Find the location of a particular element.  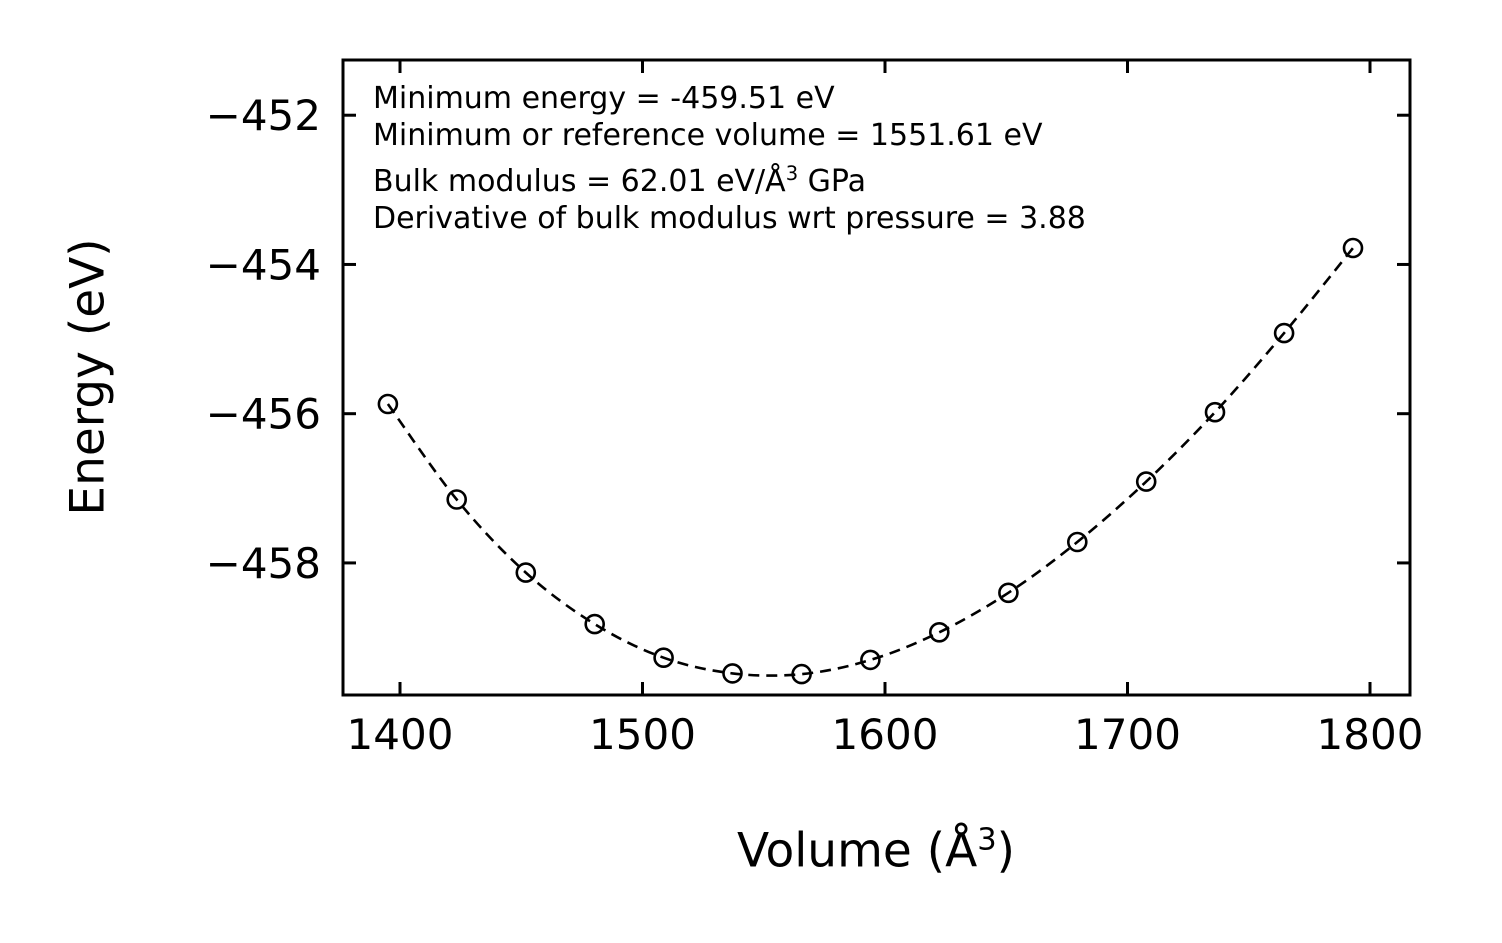

annotation-line: Minimum energy = -459.51 eV is located at coordinates (729, 98).